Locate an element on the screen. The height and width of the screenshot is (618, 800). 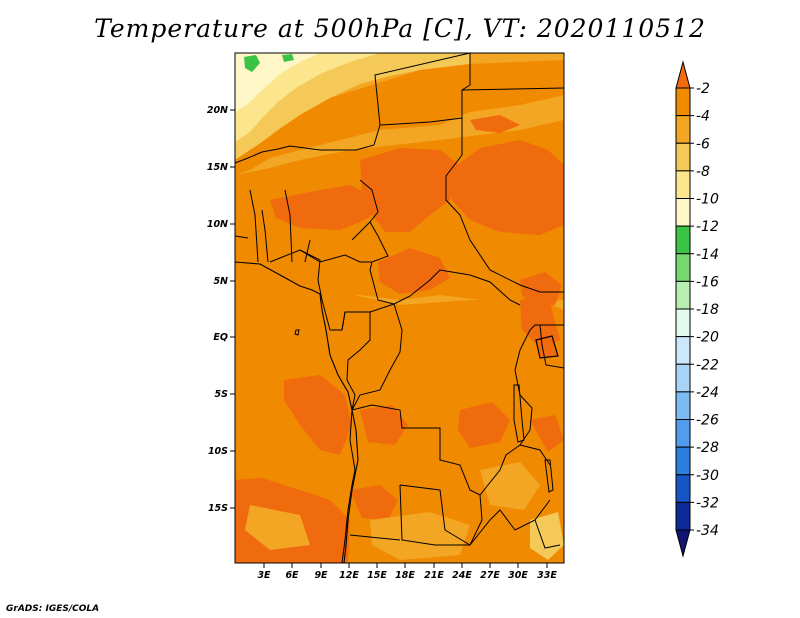
field-hot-uganda is located at coordinates (540, 322).